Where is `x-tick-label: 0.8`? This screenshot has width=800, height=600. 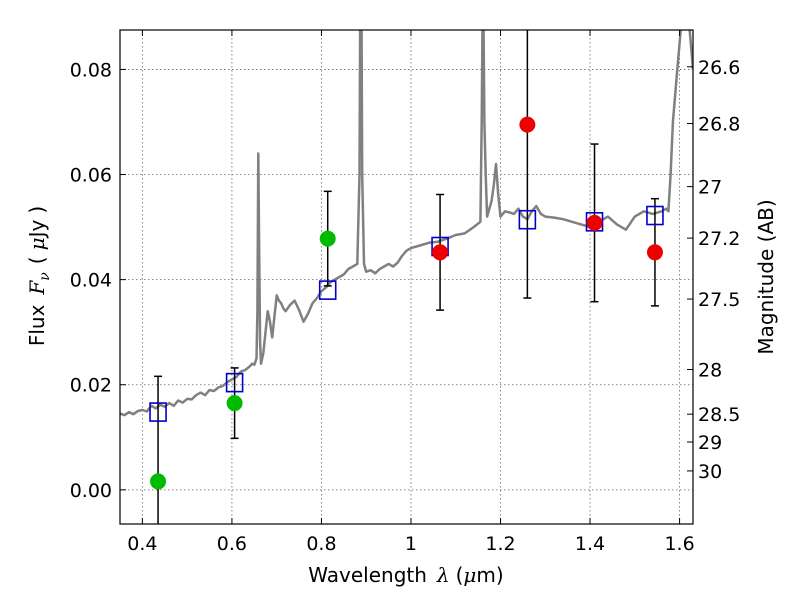
x-tick-label: 0.8 is located at coordinates (321, 544).